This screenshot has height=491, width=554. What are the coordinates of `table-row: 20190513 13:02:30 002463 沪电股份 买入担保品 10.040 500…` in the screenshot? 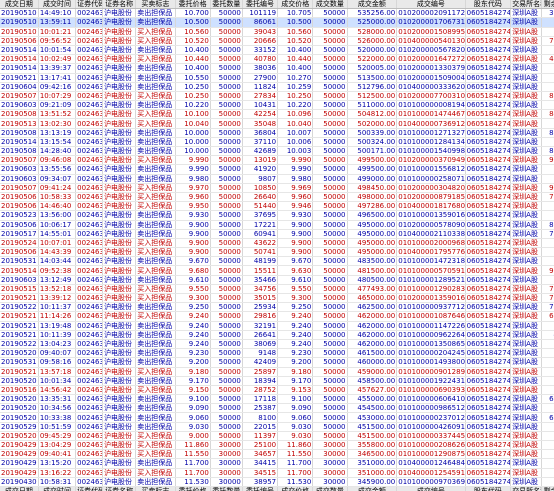 It's located at (277, 123).